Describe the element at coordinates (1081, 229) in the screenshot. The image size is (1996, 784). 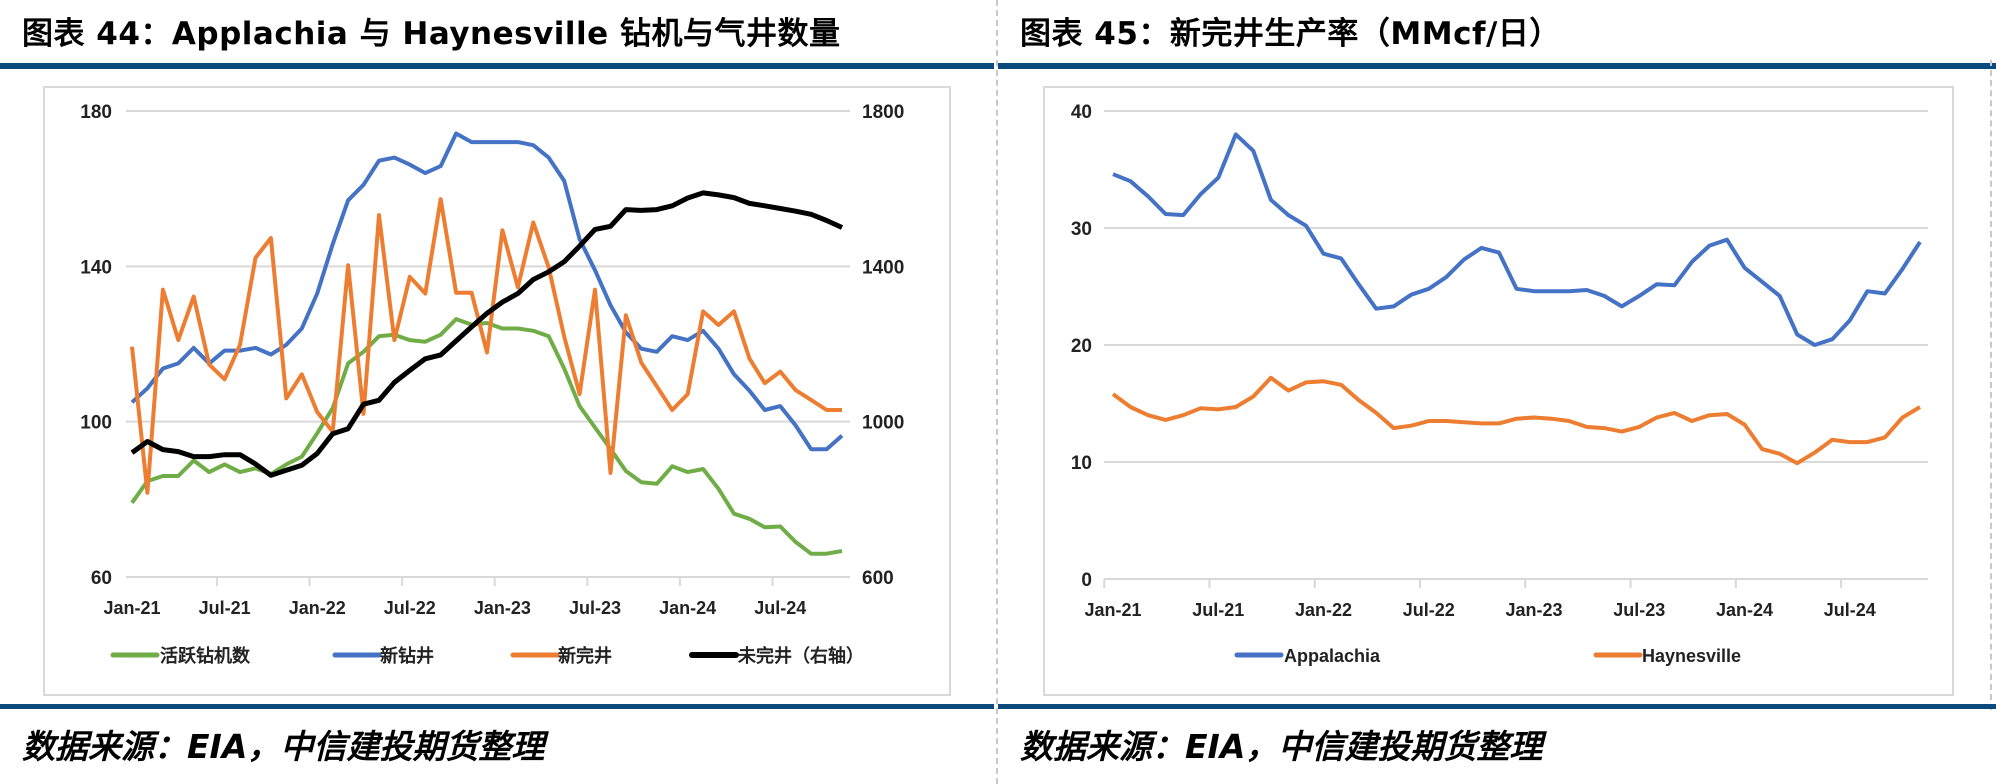
I see `y-tick-label: 30` at that location.